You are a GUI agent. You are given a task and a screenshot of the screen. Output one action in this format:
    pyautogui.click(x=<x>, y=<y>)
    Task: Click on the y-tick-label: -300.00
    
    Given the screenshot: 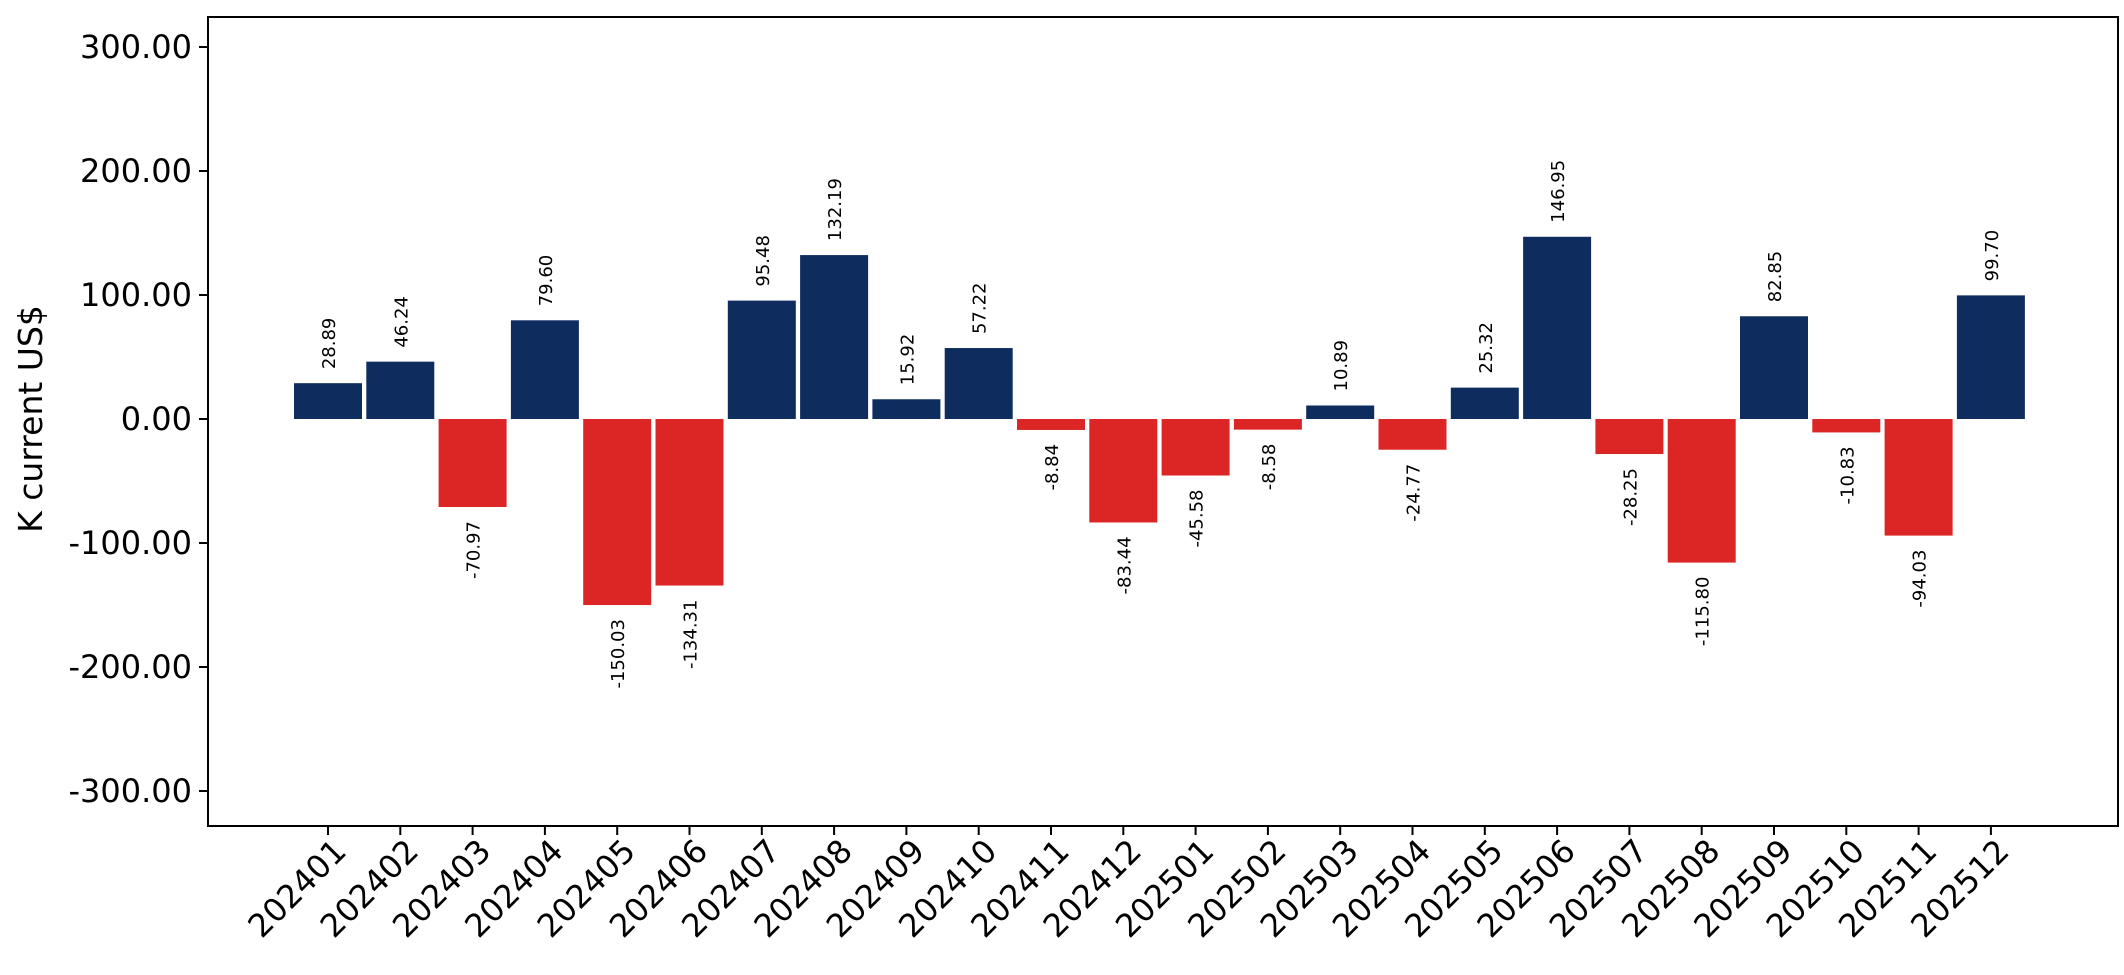 What is the action you would take?
    pyautogui.click(x=130, y=791)
    